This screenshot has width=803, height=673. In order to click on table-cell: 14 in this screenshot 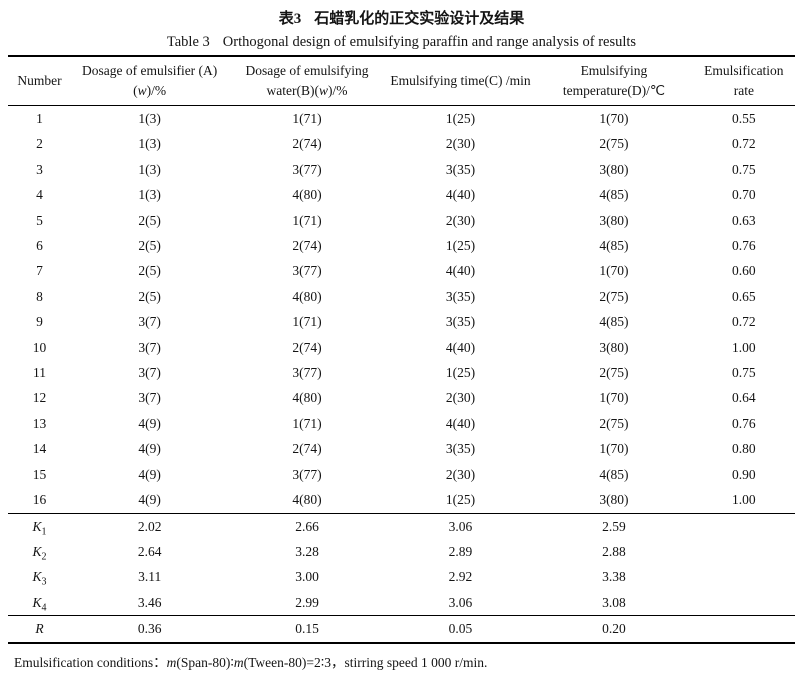, I will do `click(39, 449)`.